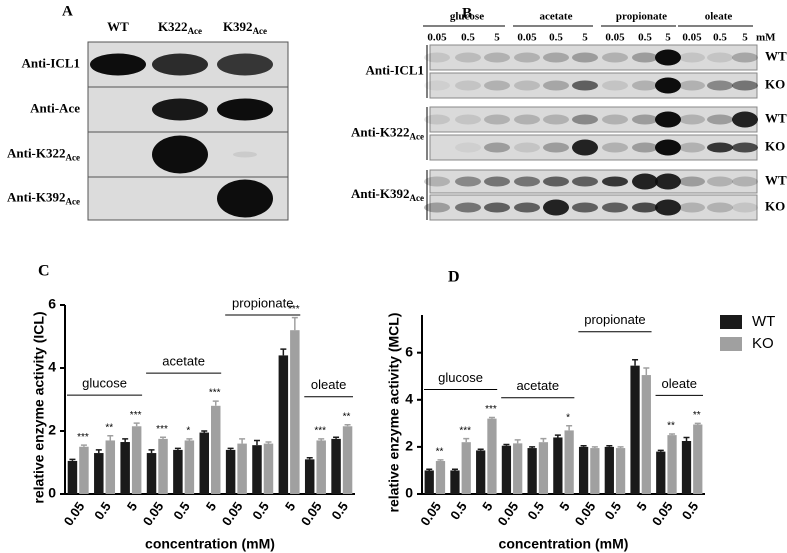  I want to click on row-label: Anti-K322Ace, so click(387, 132).